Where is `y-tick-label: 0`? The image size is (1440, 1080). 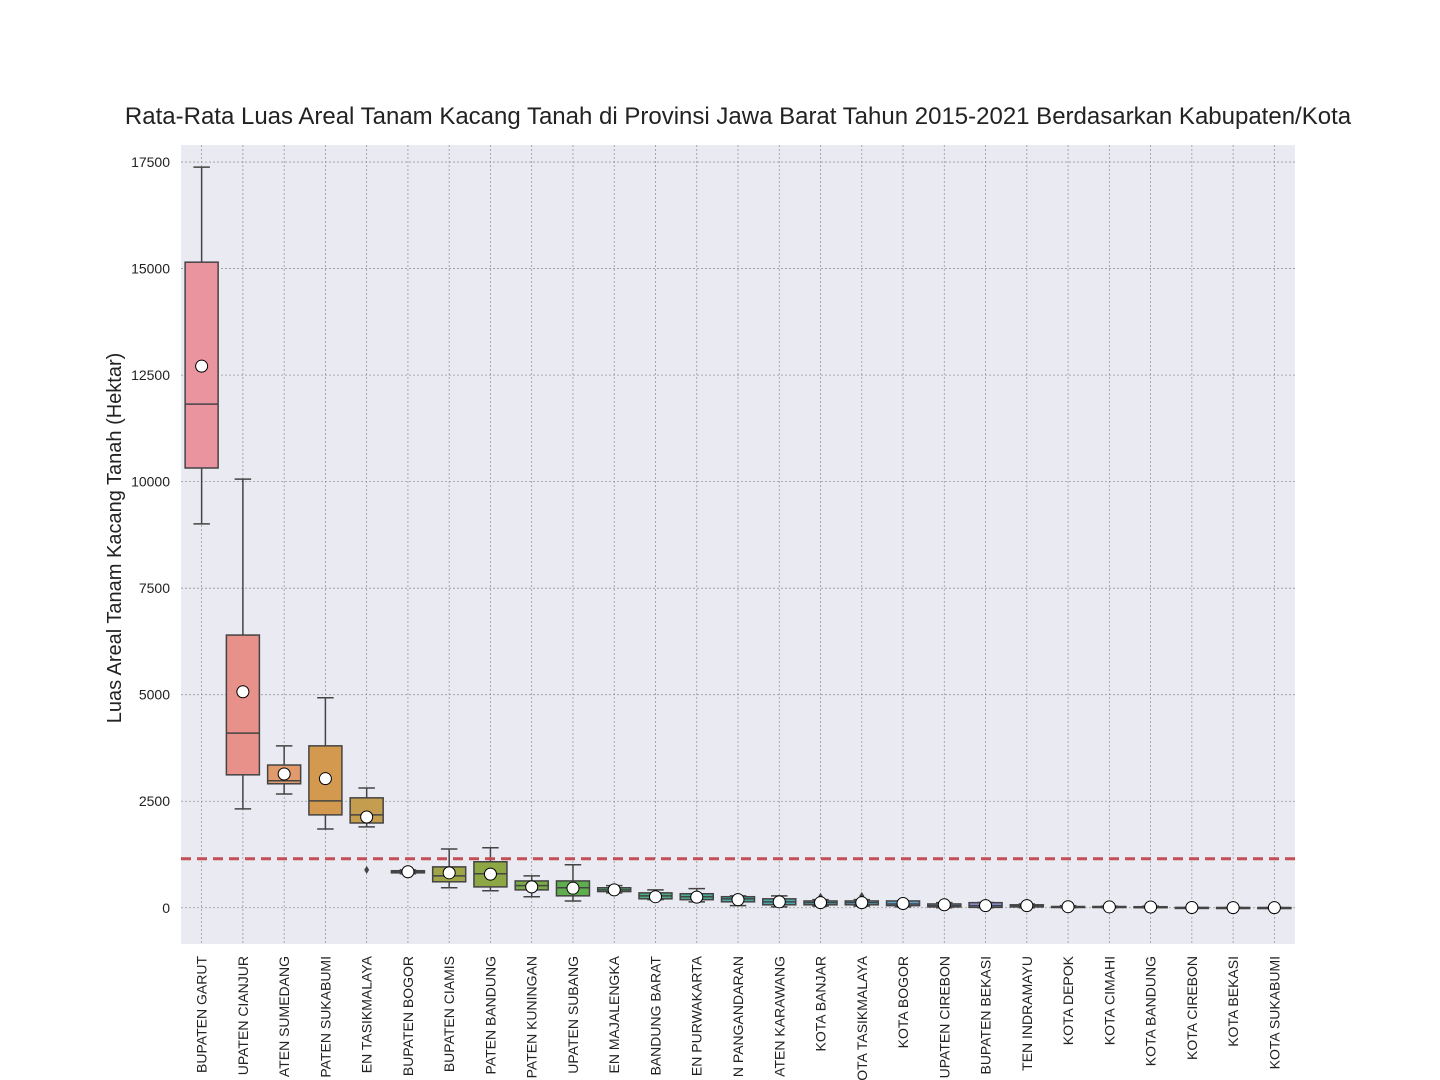
y-tick-label: 0 is located at coordinates (166, 908).